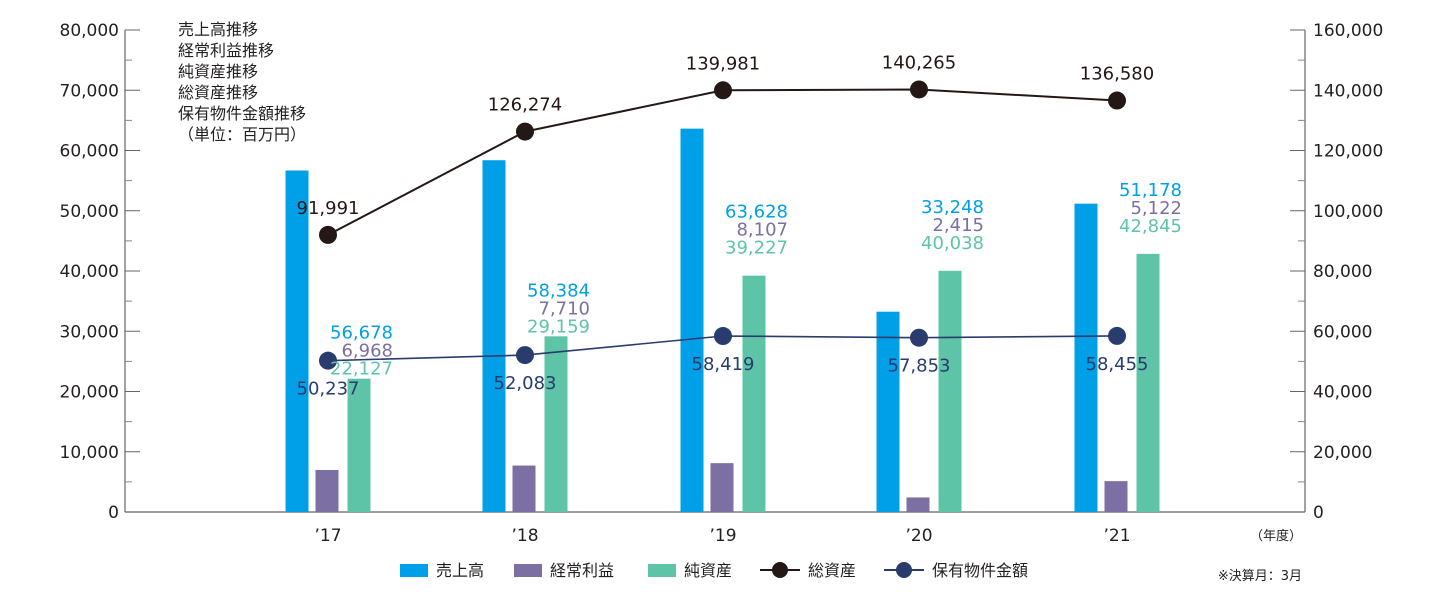 The height and width of the screenshot is (606, 1440). Describe the element at coordinates (1156, 208) in the screenshot. I see `bar-label-profit-4: 5,122` at that location.